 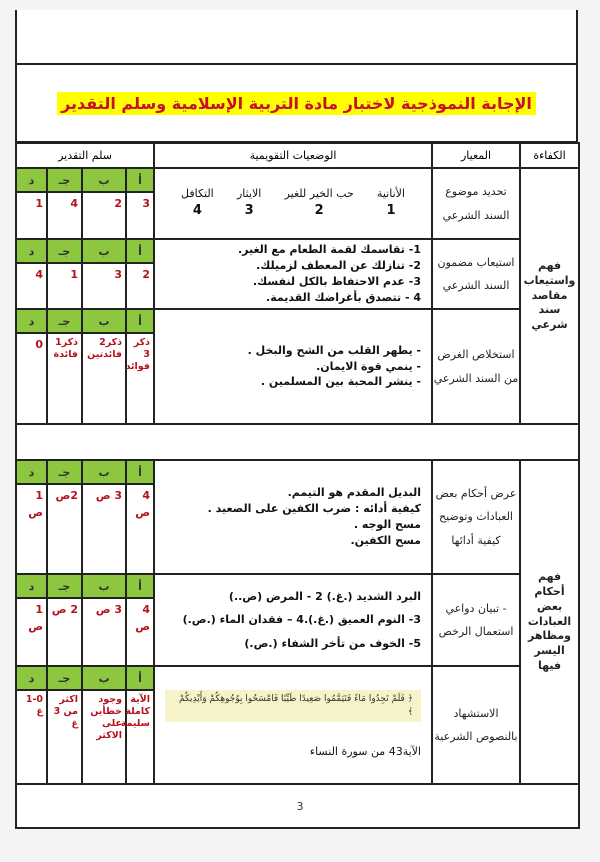 What do you see at coordinates (343, 297) in the screenshot?
I see `situation-line: 4 - تتصدق بأغراضك القديمة.` at bounding box center [343, 297].